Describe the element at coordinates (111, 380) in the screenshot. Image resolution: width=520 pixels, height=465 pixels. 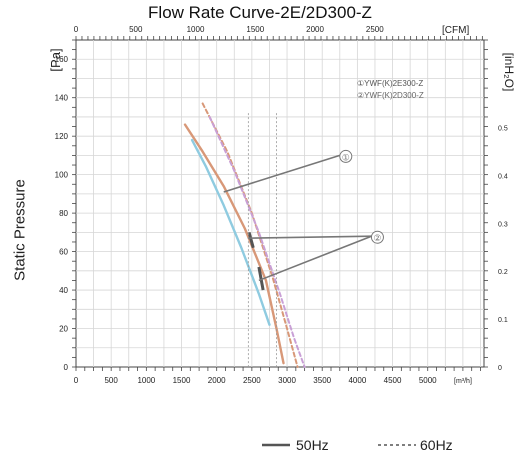
I see `x-tick-label: 500` at that location.